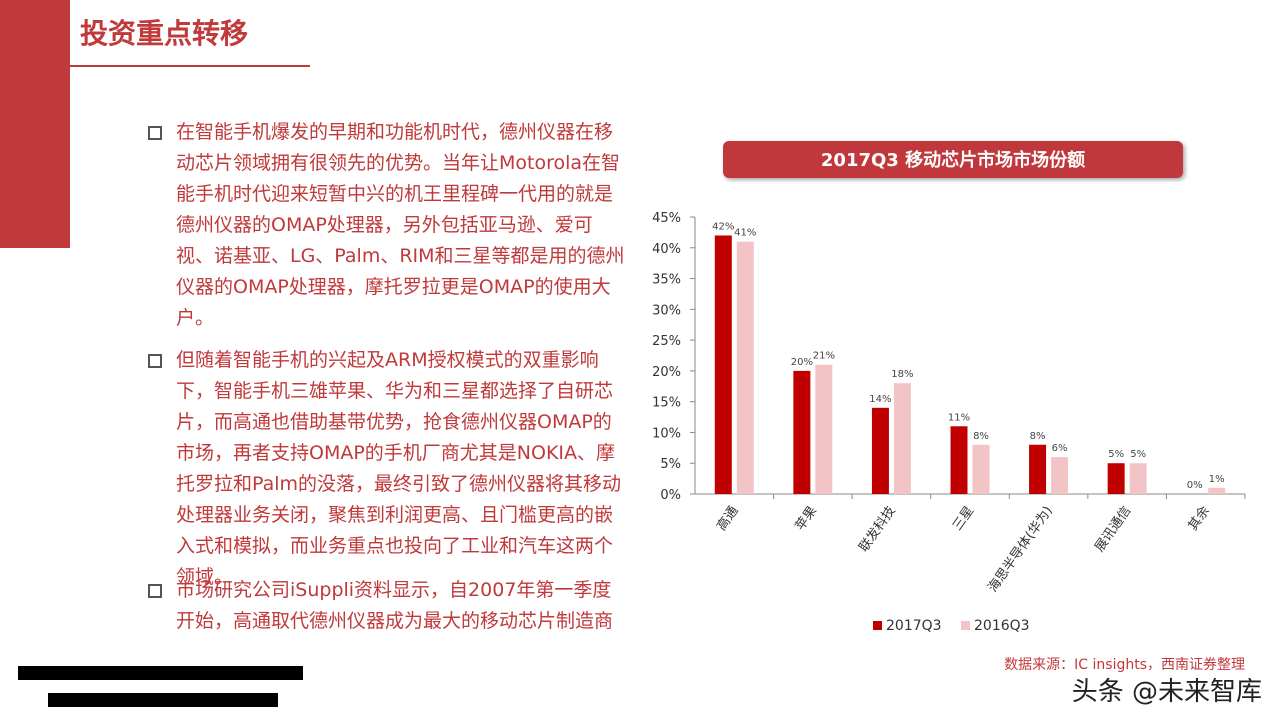 The image size is (1280, 720). I want to click on y-tick-label: 5%, so click(670, 464).